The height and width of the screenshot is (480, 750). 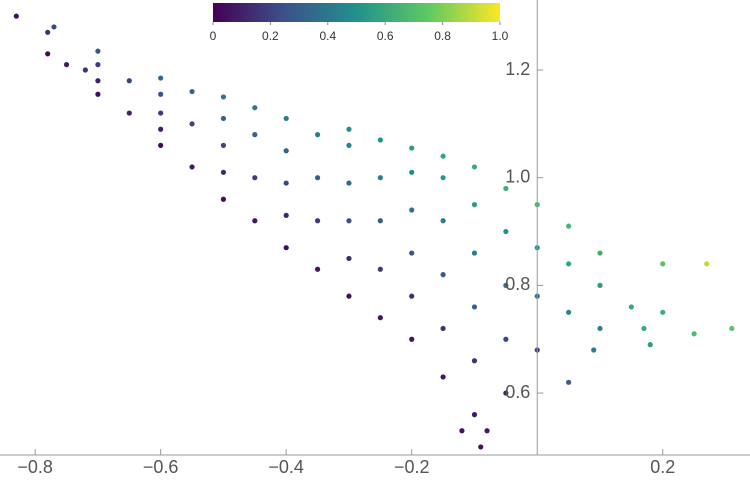 What do you see at coordinates (517, 176) in the screenshot?
I see `y-tick-label: 1.0` at bounding box center [517, 176].